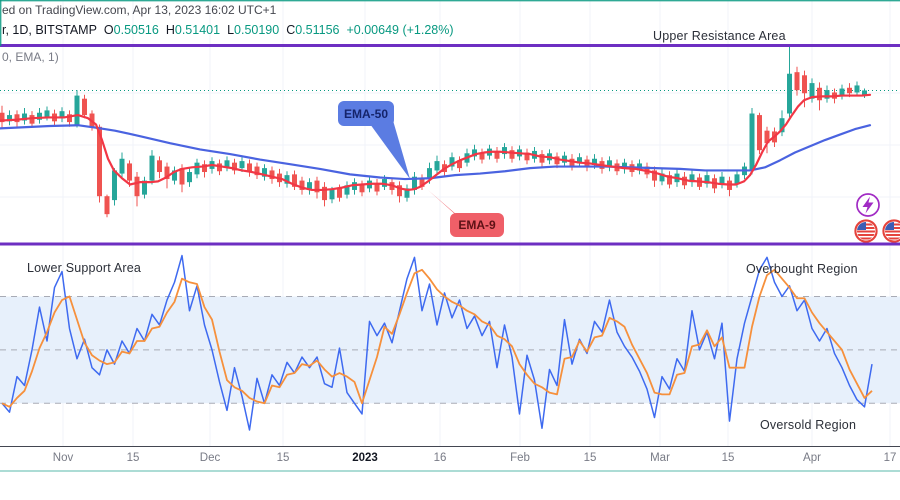  I want to click on ohlc-label: O, so click(108, 30).